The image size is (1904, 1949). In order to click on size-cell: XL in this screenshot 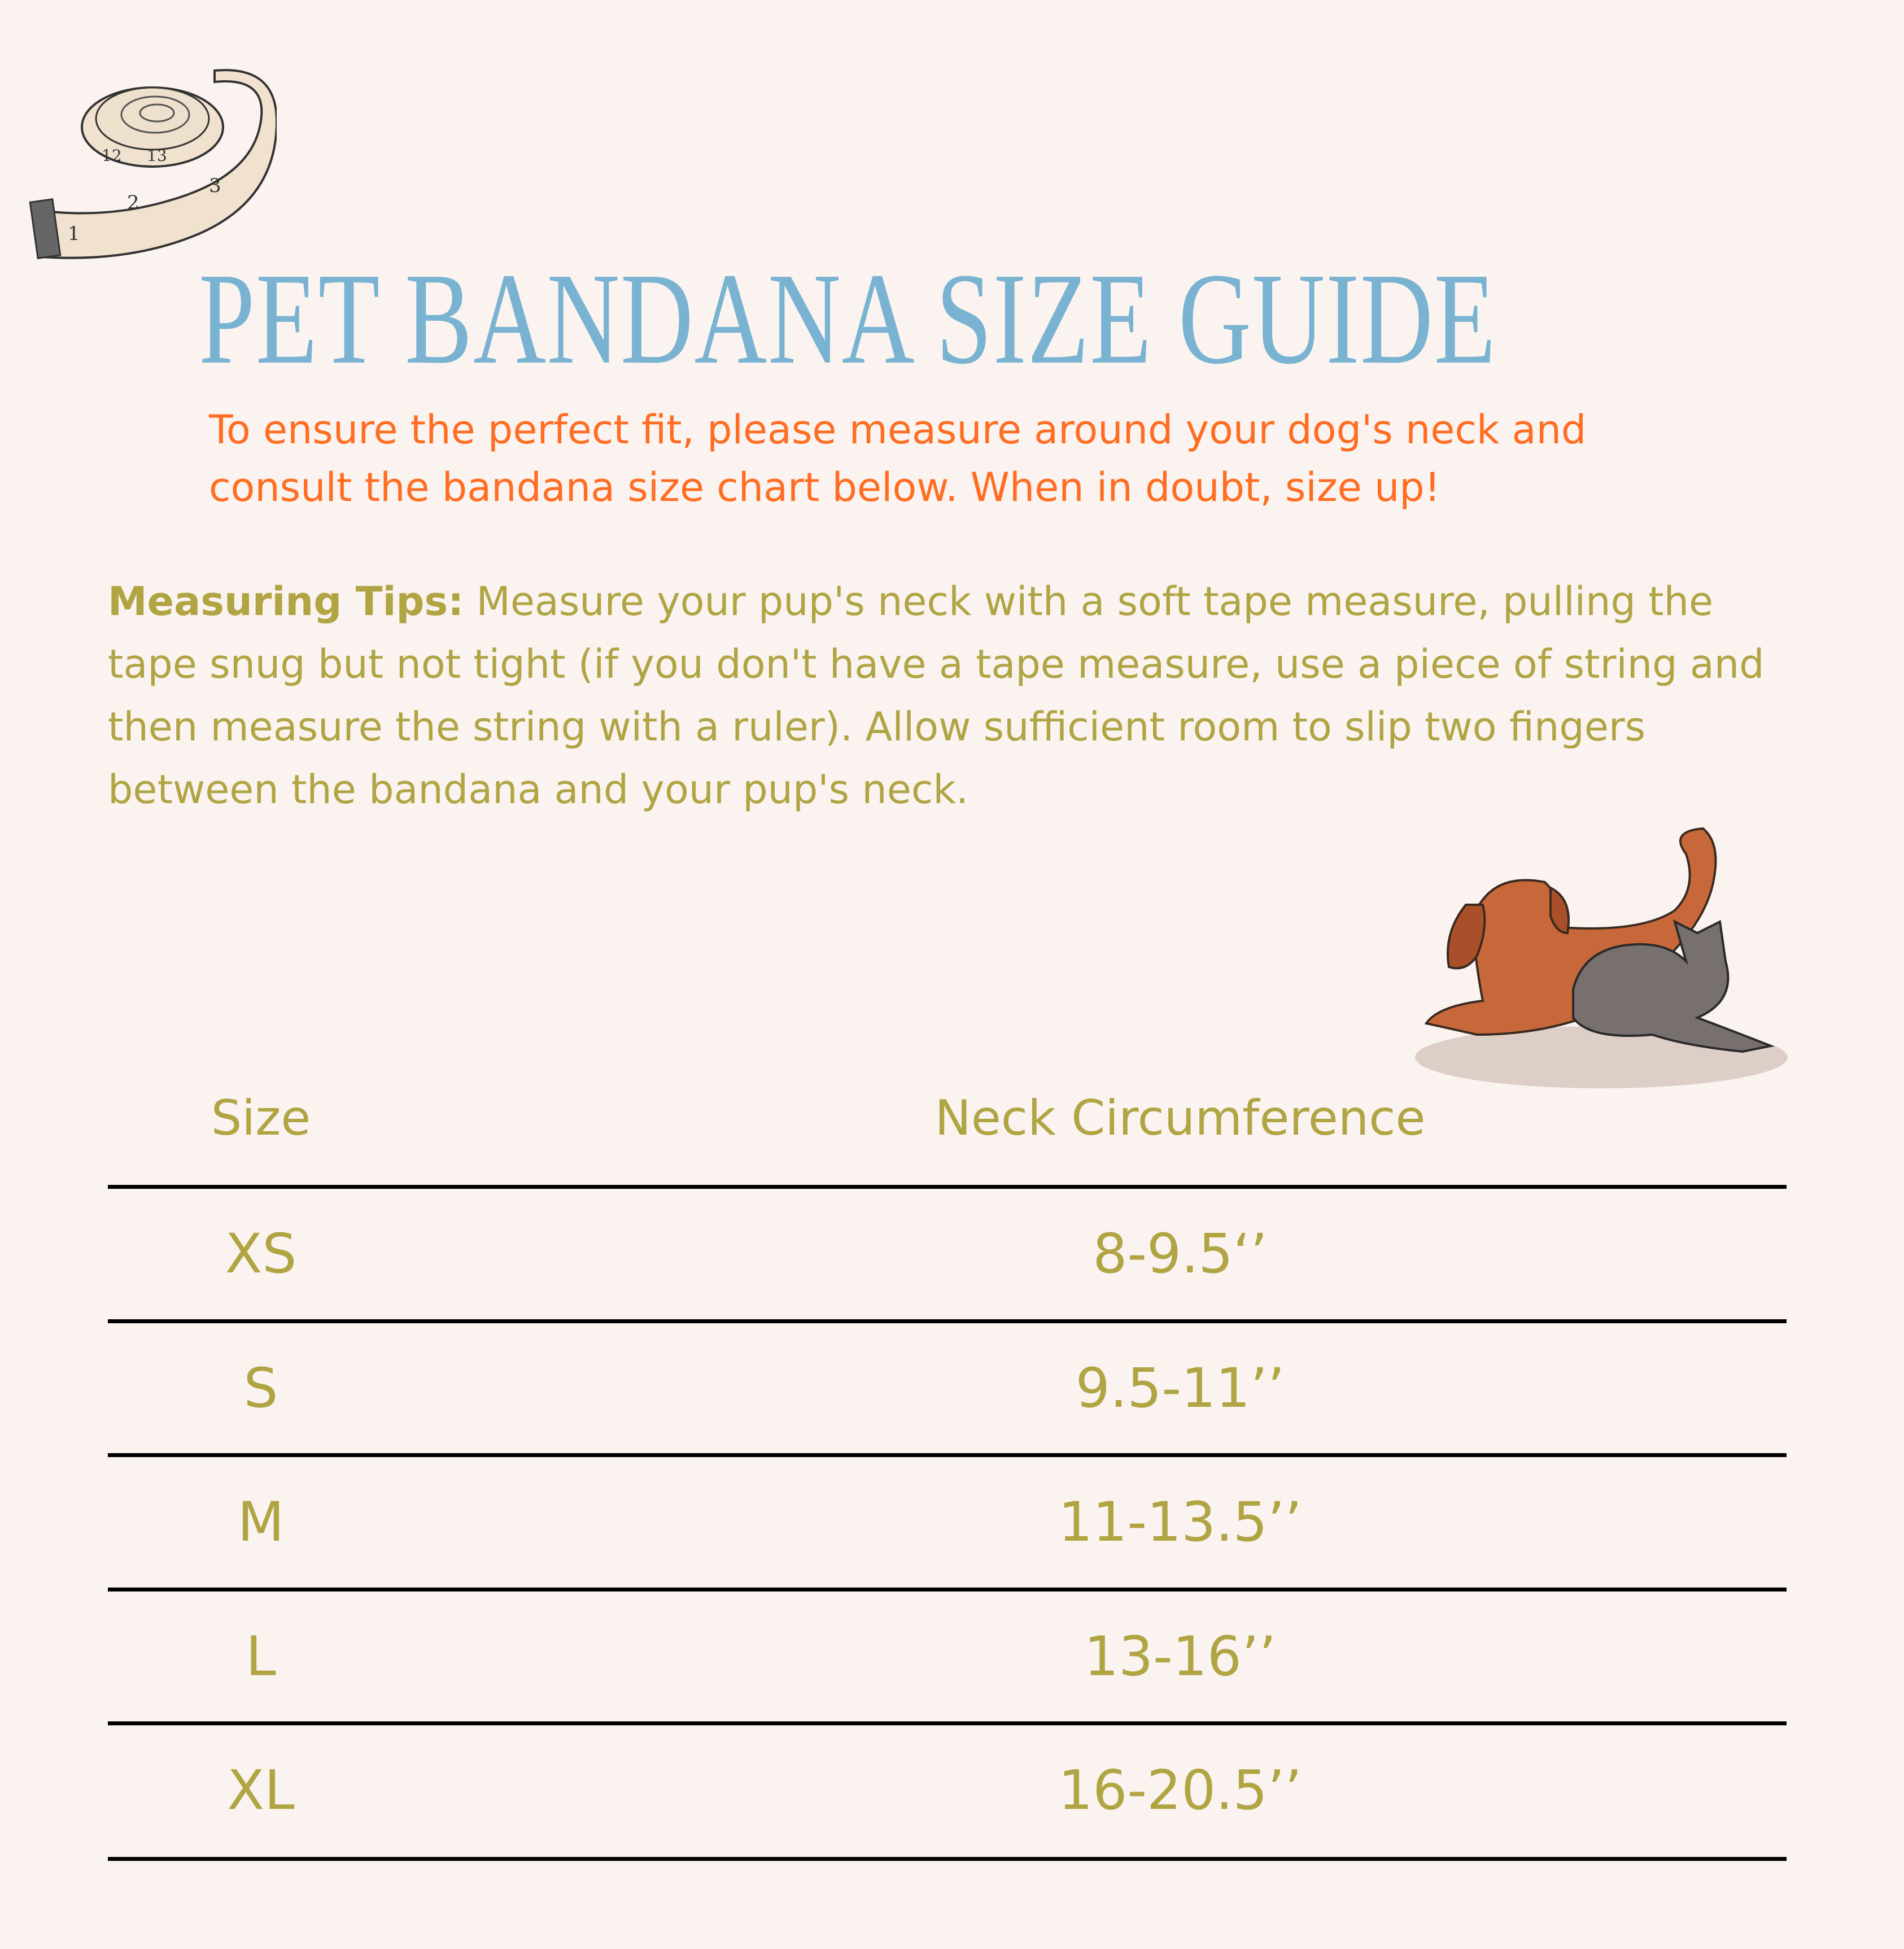, I will do `click(261, 1790)`.